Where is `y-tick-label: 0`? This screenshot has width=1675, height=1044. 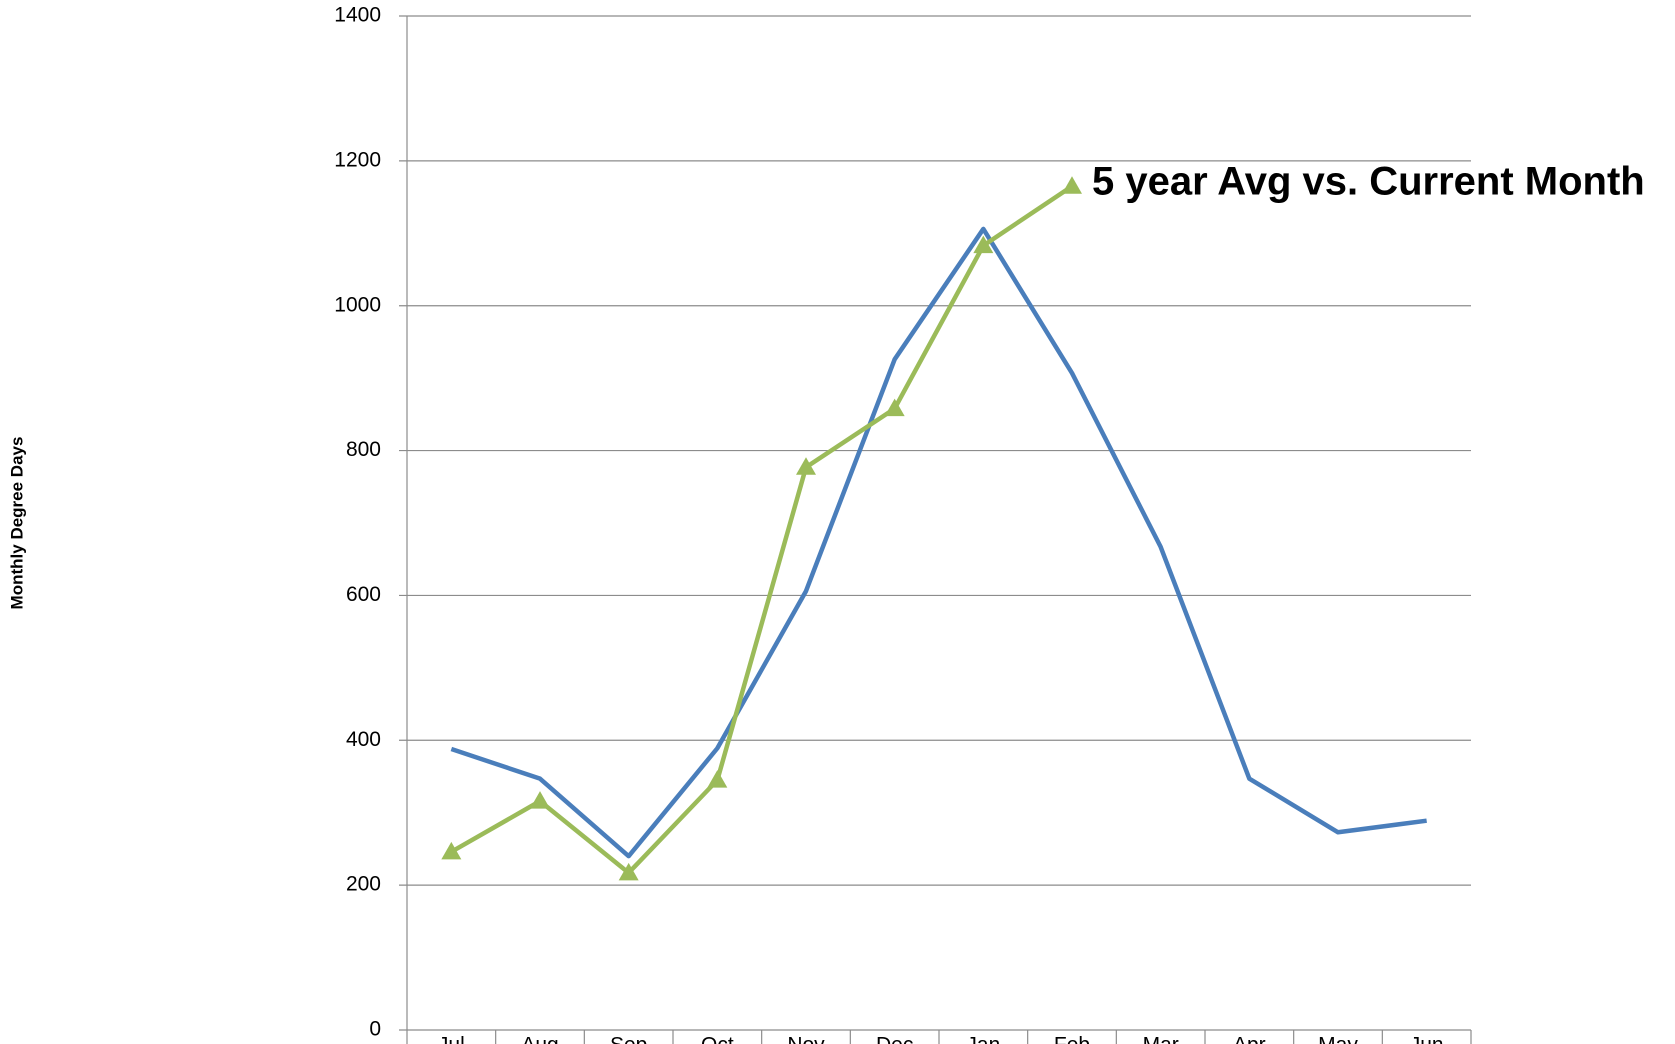
y-tick-label: 0 is located at coordinates (375, 1029).